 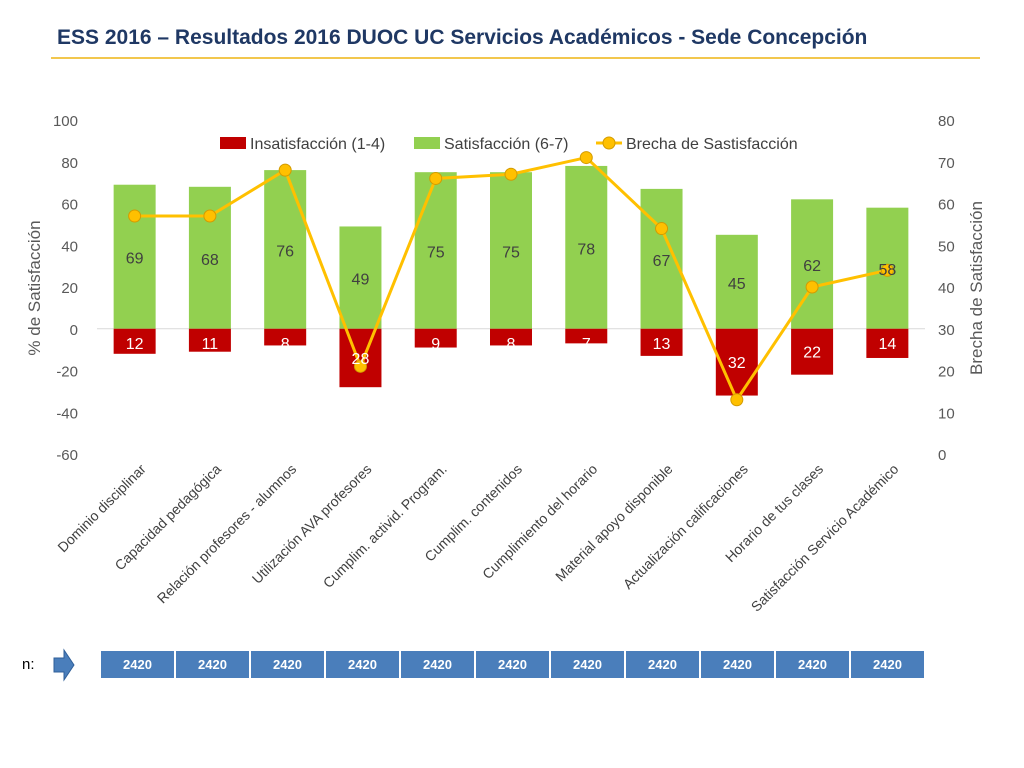 I want to click on satisfaction-label: 78, so click(x=586, y=249).